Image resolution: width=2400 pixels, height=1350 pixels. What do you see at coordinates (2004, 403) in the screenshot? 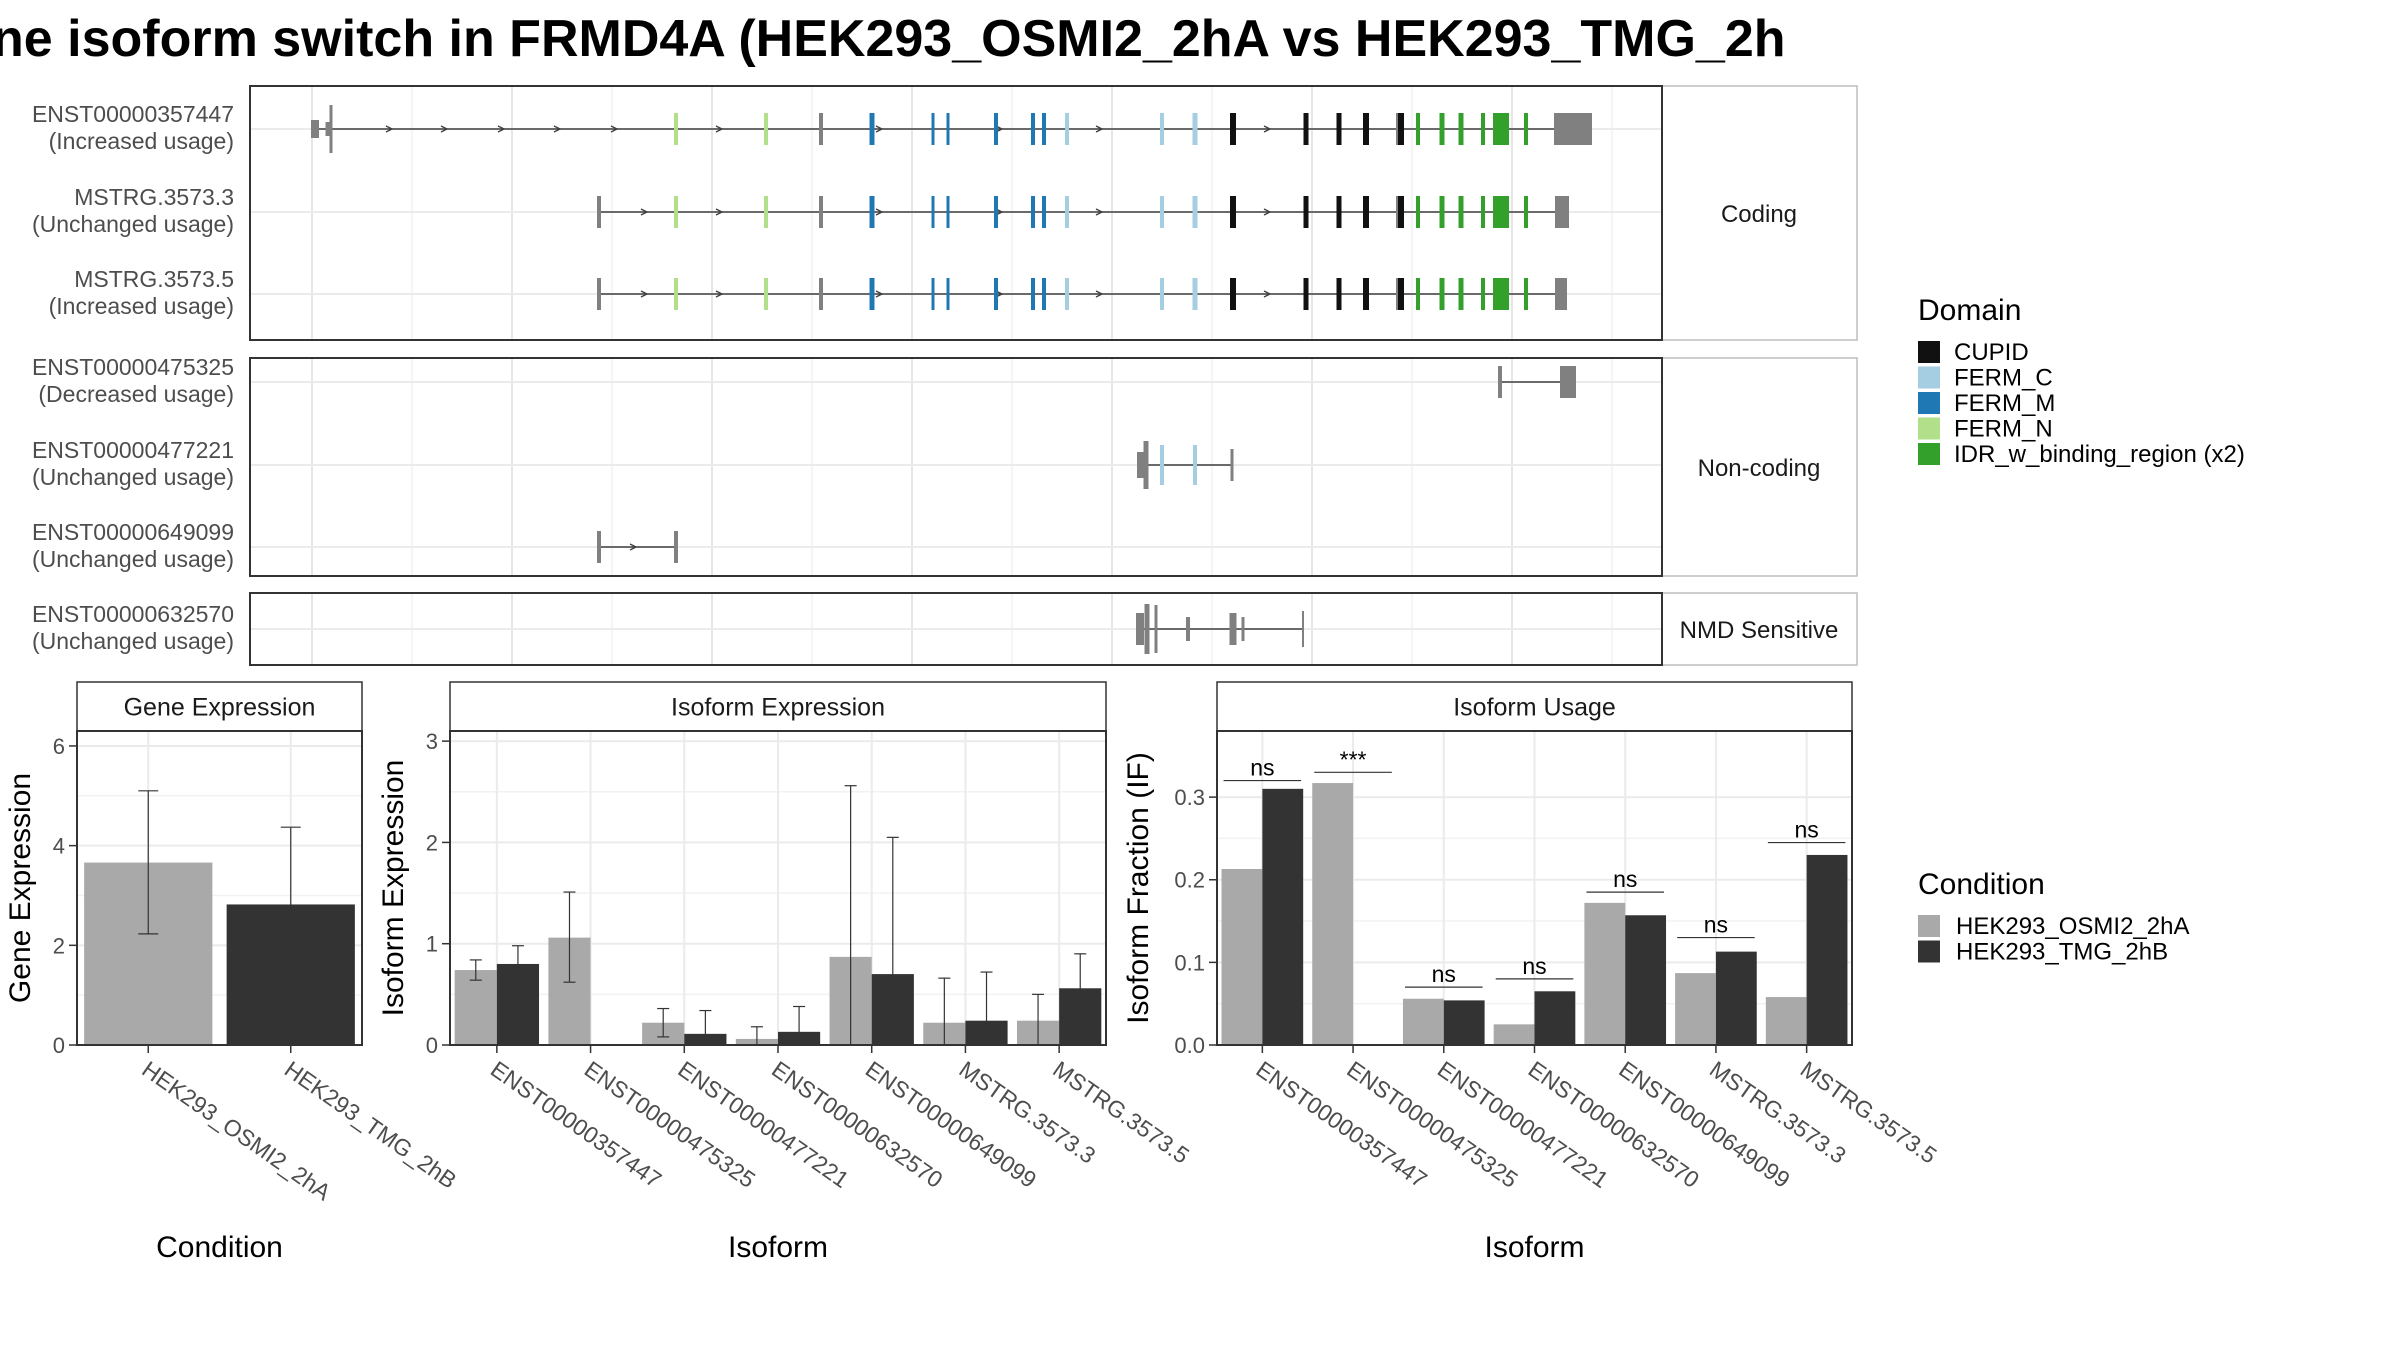
I see `domain-legend-label: FERM_M` at bounding box center [2004, 403].